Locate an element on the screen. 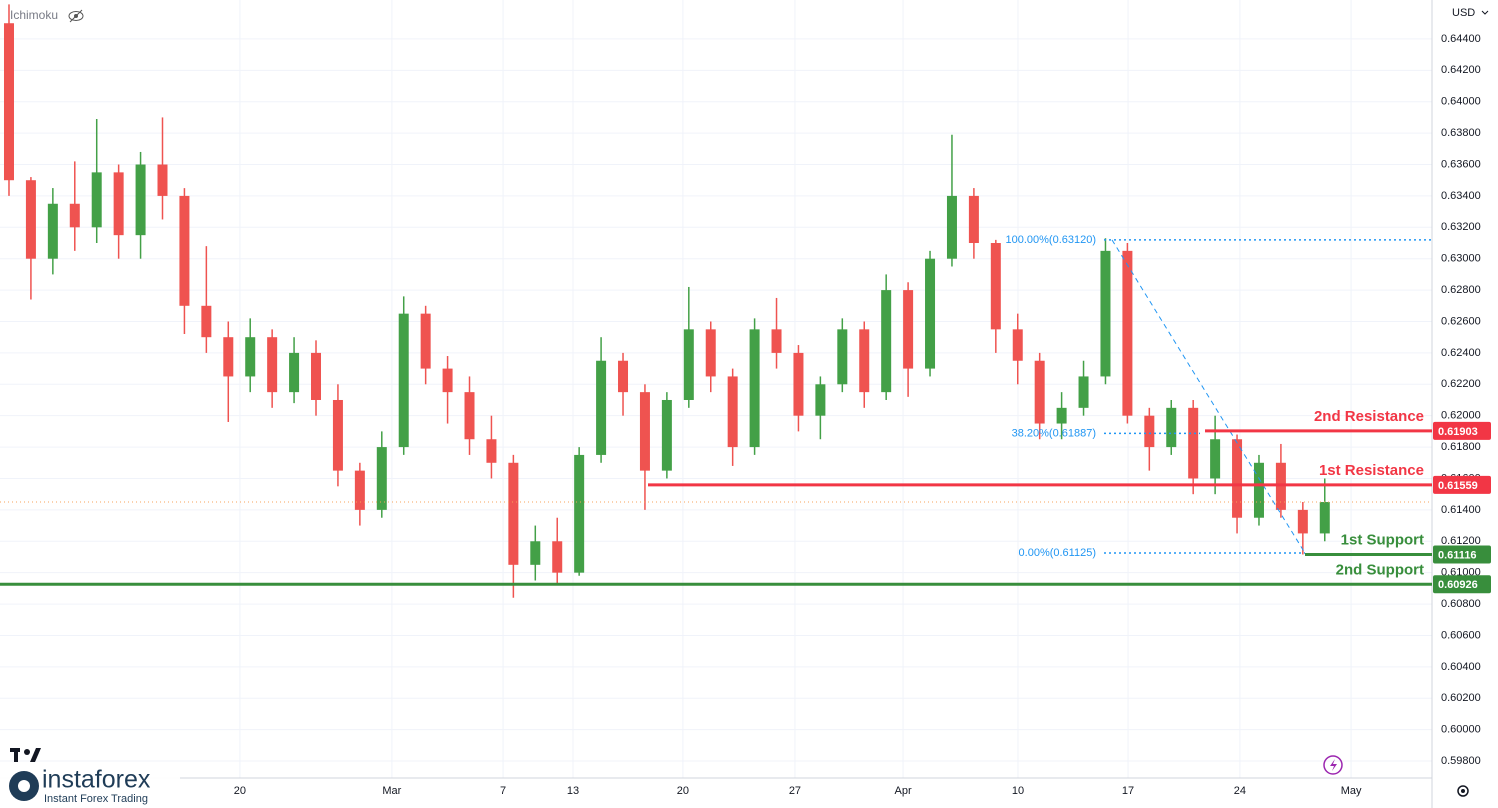 The height and width of the screenshot is (808, 1498). y-tick-label: 0.63400 is located at coordinates (1461, 196).